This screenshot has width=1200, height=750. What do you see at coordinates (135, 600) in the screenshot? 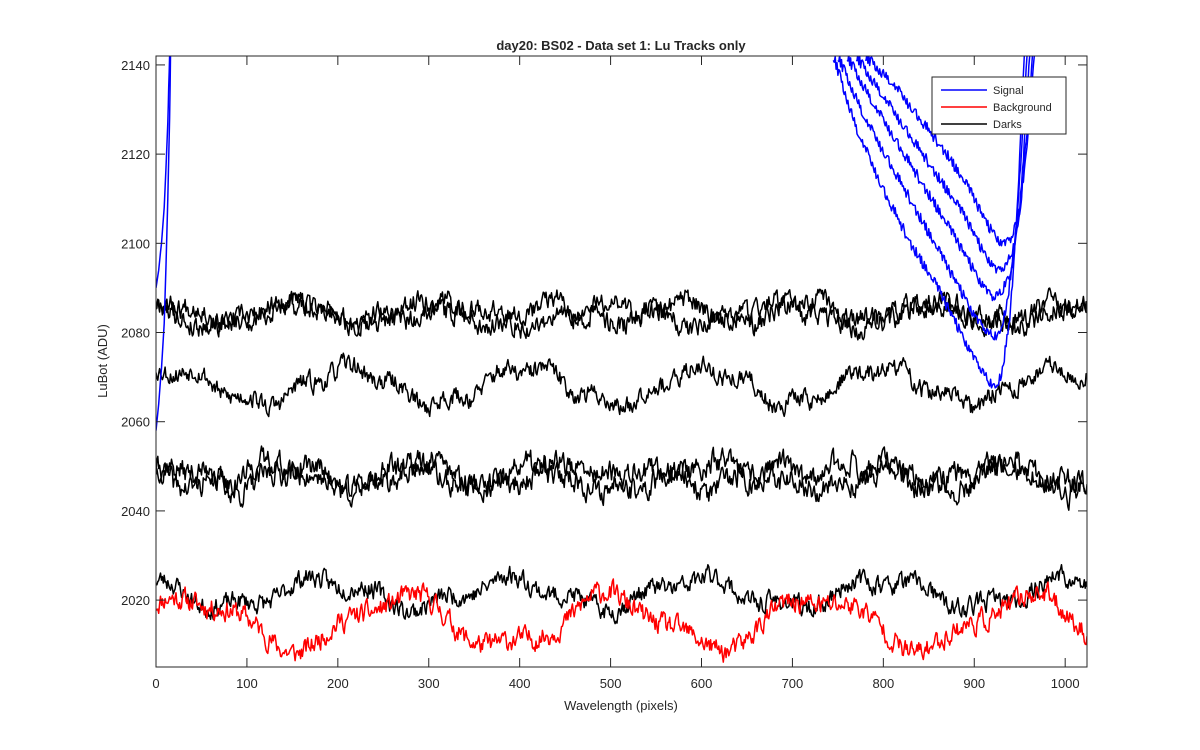
I see `y-tick-label: 2020` at bounding box center [135, 600].